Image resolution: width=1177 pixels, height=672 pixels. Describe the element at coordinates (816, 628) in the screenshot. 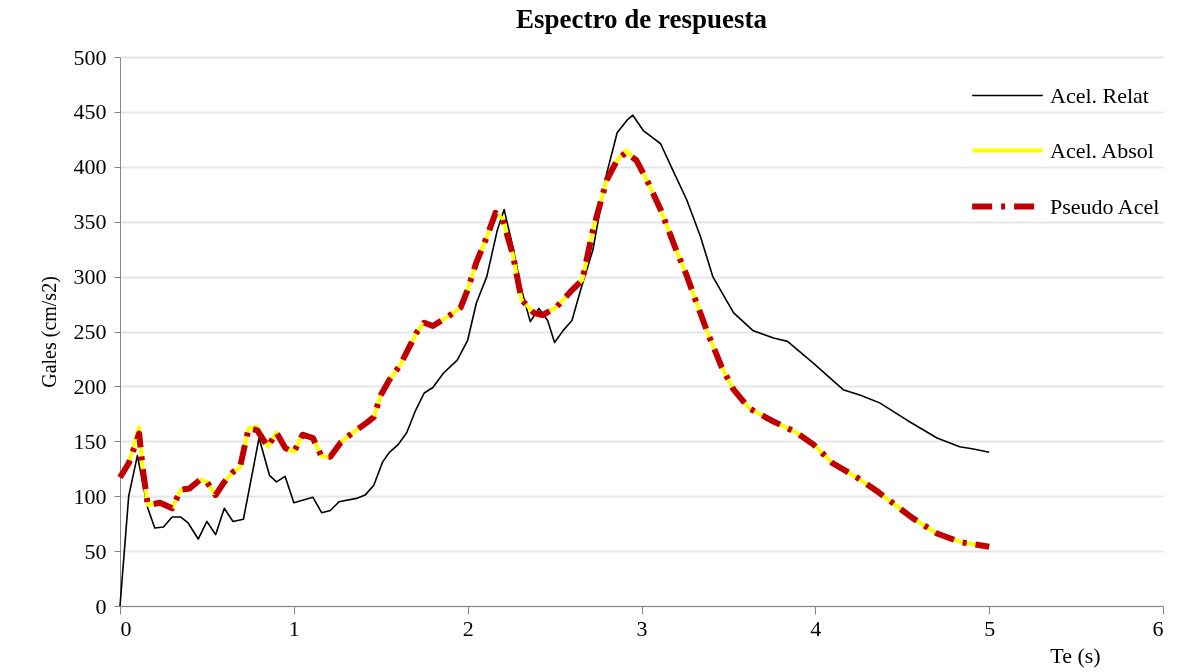

I see `x-tick-label: 4` at that location.